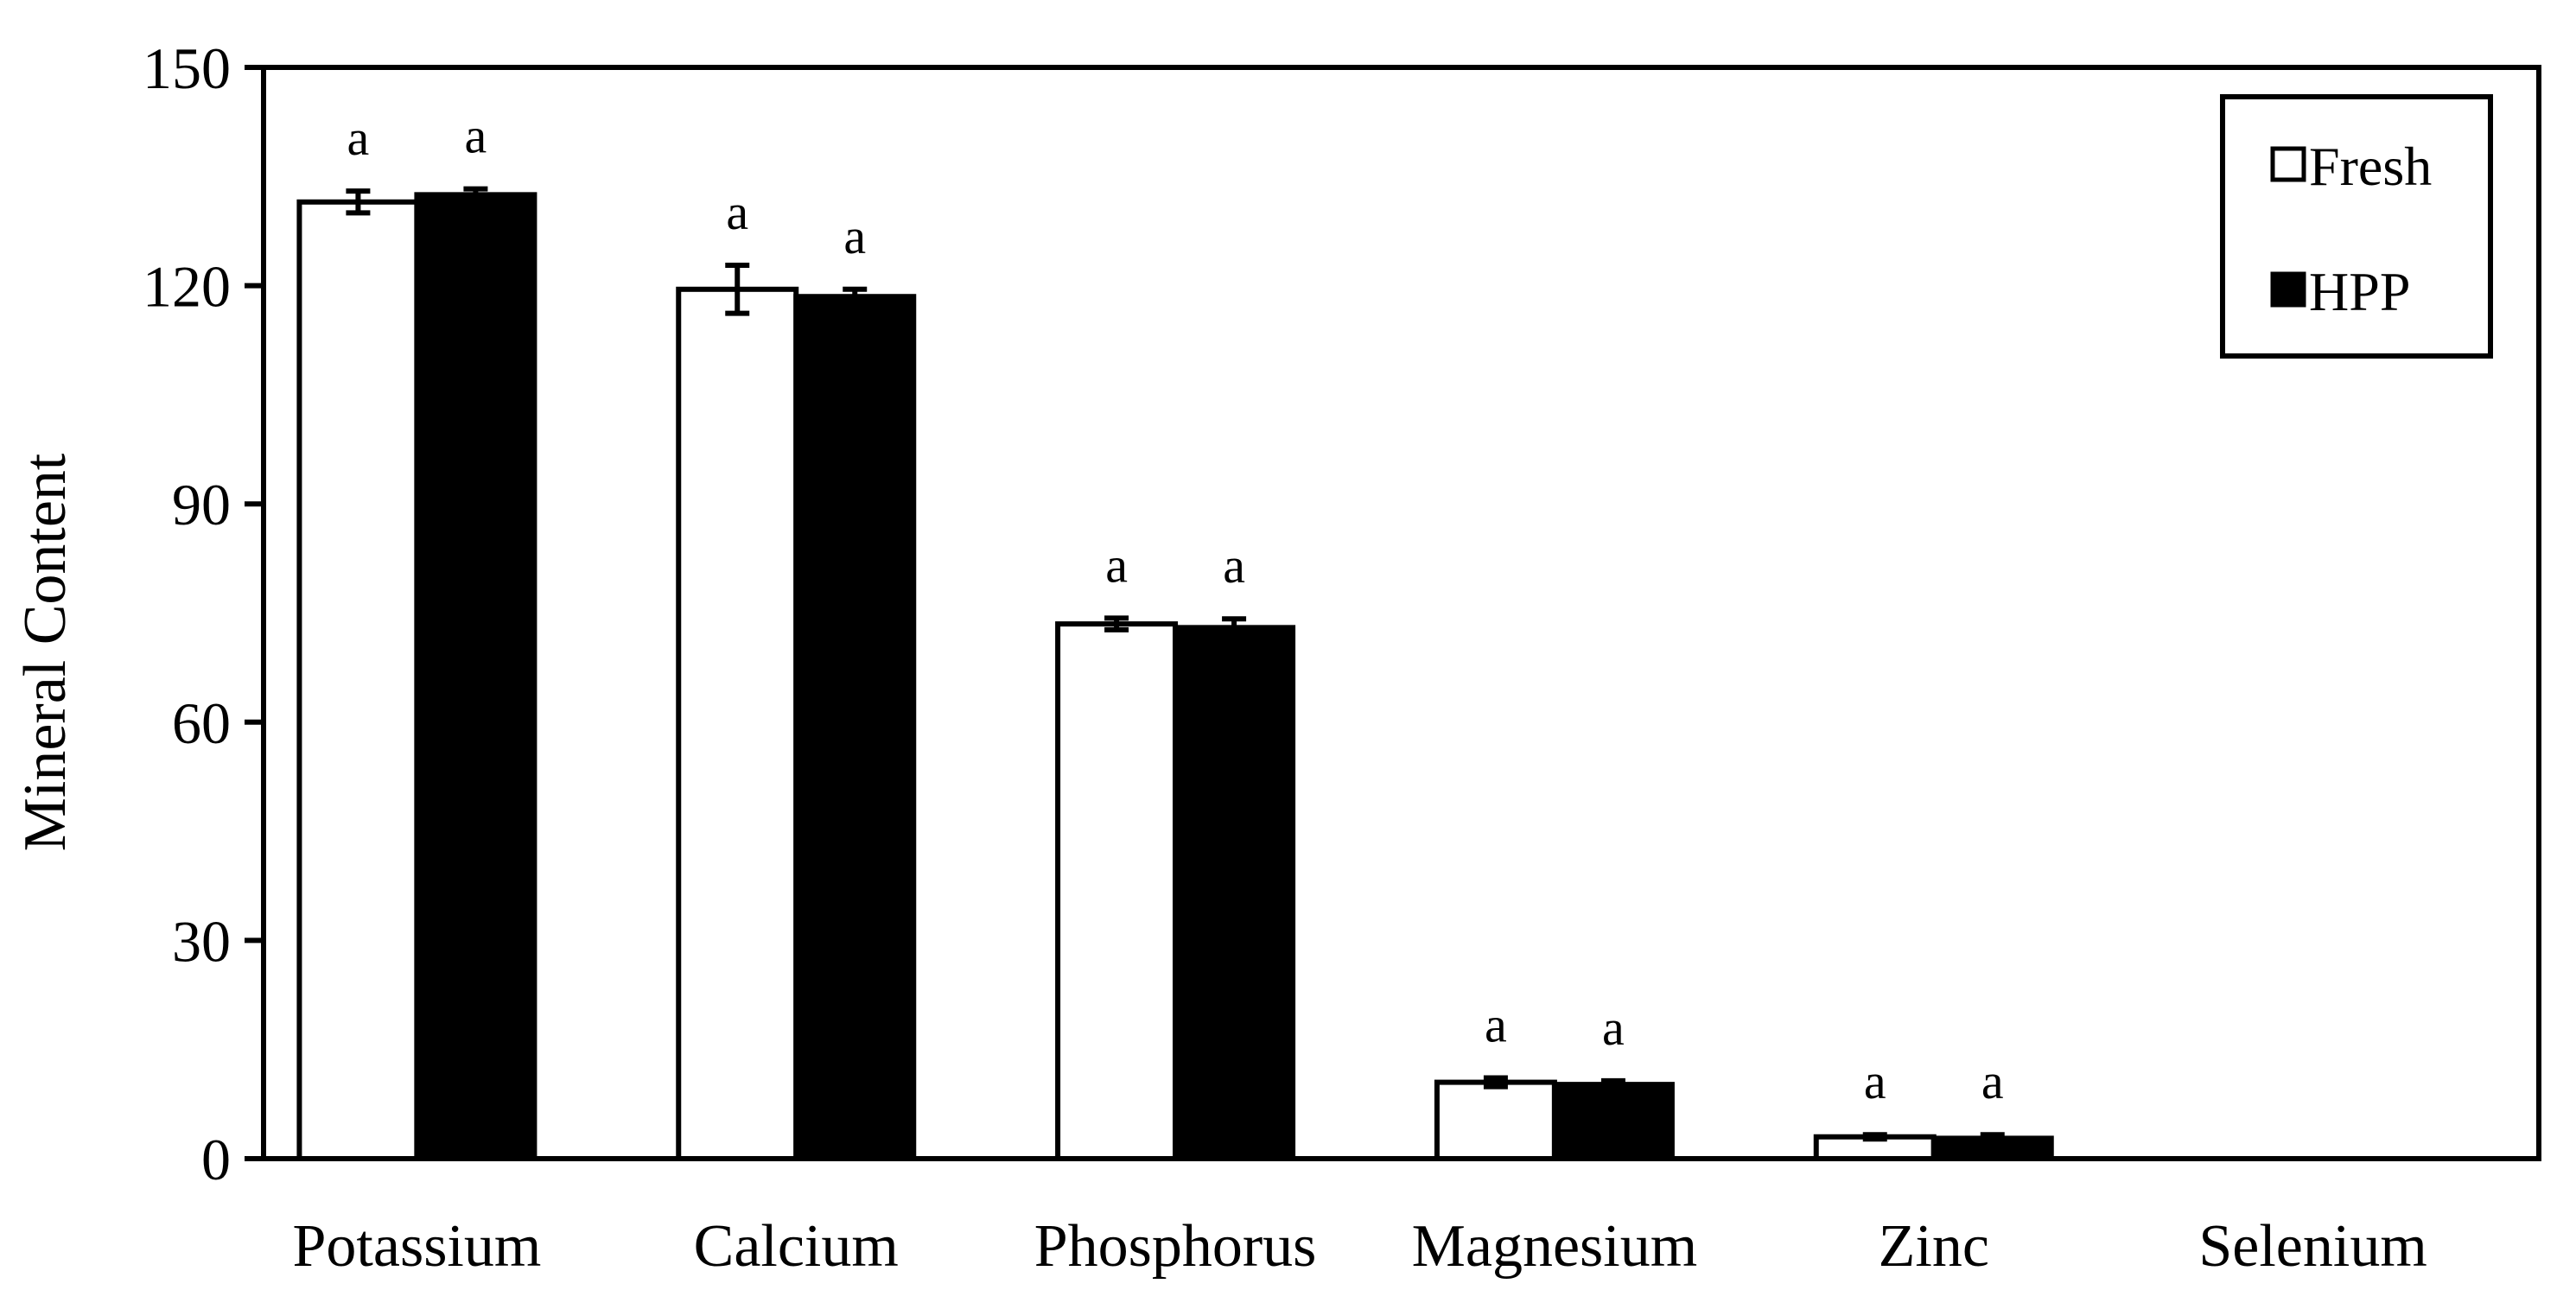 The image size is (2576, 1290). I want to click on bar-hpp-phosphorus, so click(1235, 893).